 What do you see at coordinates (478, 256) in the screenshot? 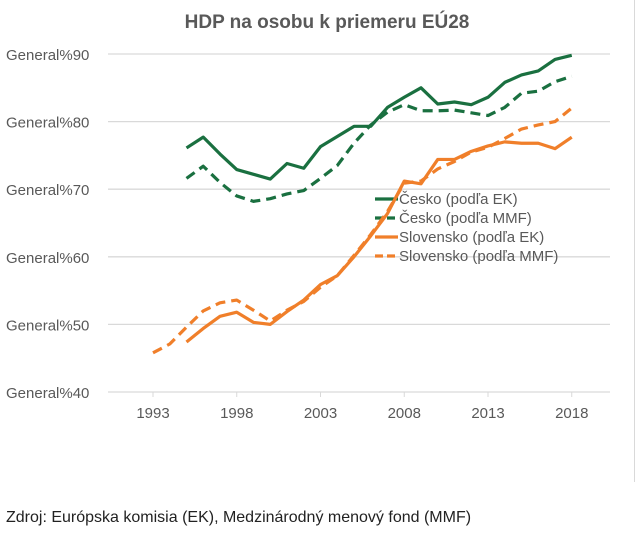
I see `legend-label: Slovensko (podľa MMF)` at bounding box center [478, 256].